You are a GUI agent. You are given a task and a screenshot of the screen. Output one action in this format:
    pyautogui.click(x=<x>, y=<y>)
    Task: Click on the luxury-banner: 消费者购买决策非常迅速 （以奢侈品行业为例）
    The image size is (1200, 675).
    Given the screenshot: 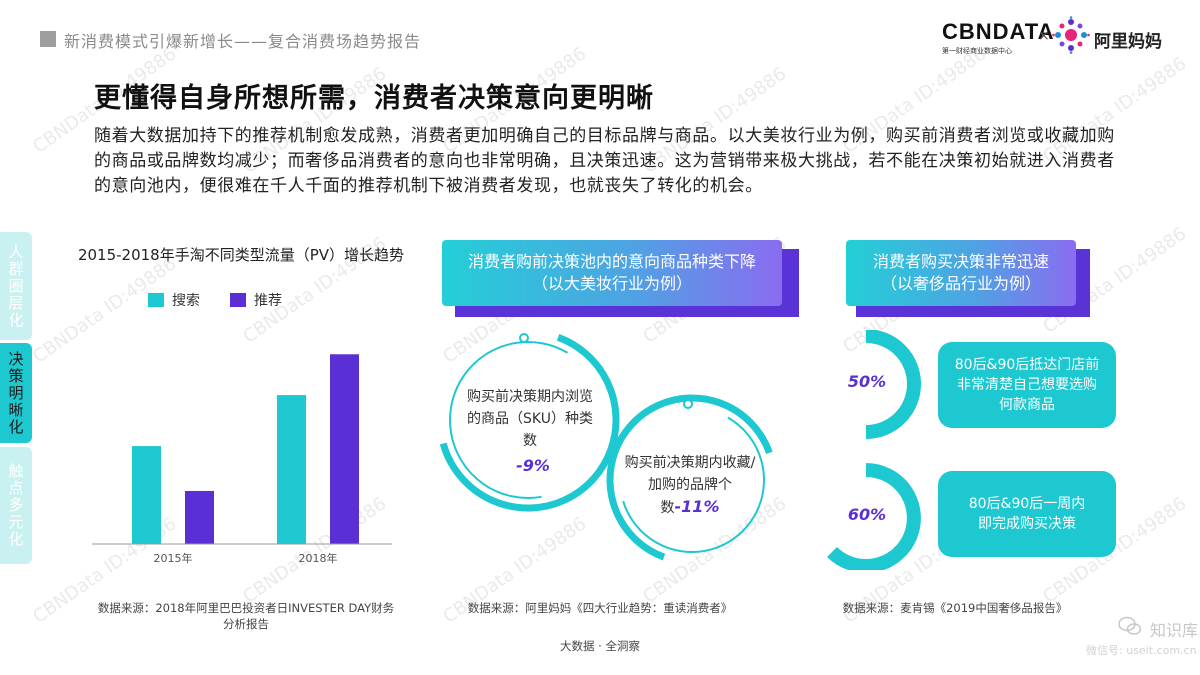 What is the action you would take?
    pyautogui.click(x=961, y=273)
    